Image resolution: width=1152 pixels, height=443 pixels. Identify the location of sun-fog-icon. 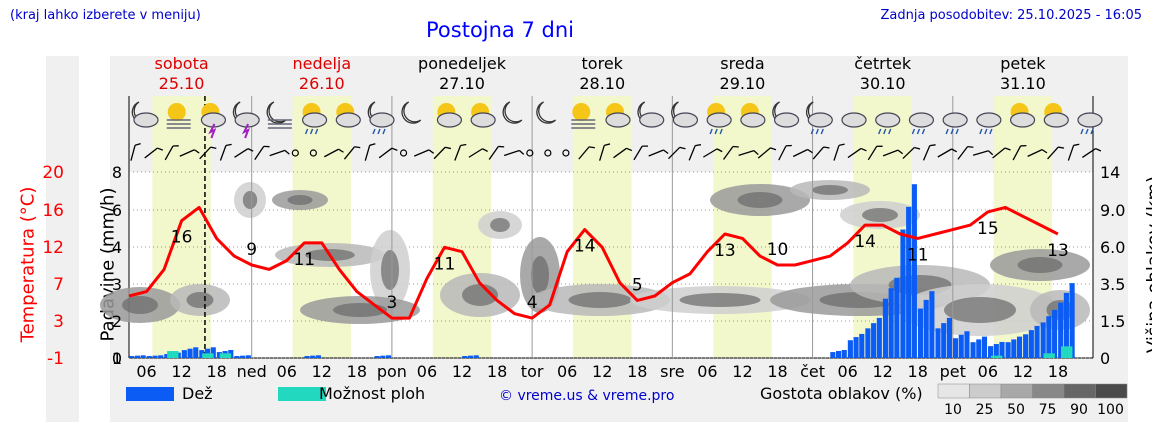
(178, 116).